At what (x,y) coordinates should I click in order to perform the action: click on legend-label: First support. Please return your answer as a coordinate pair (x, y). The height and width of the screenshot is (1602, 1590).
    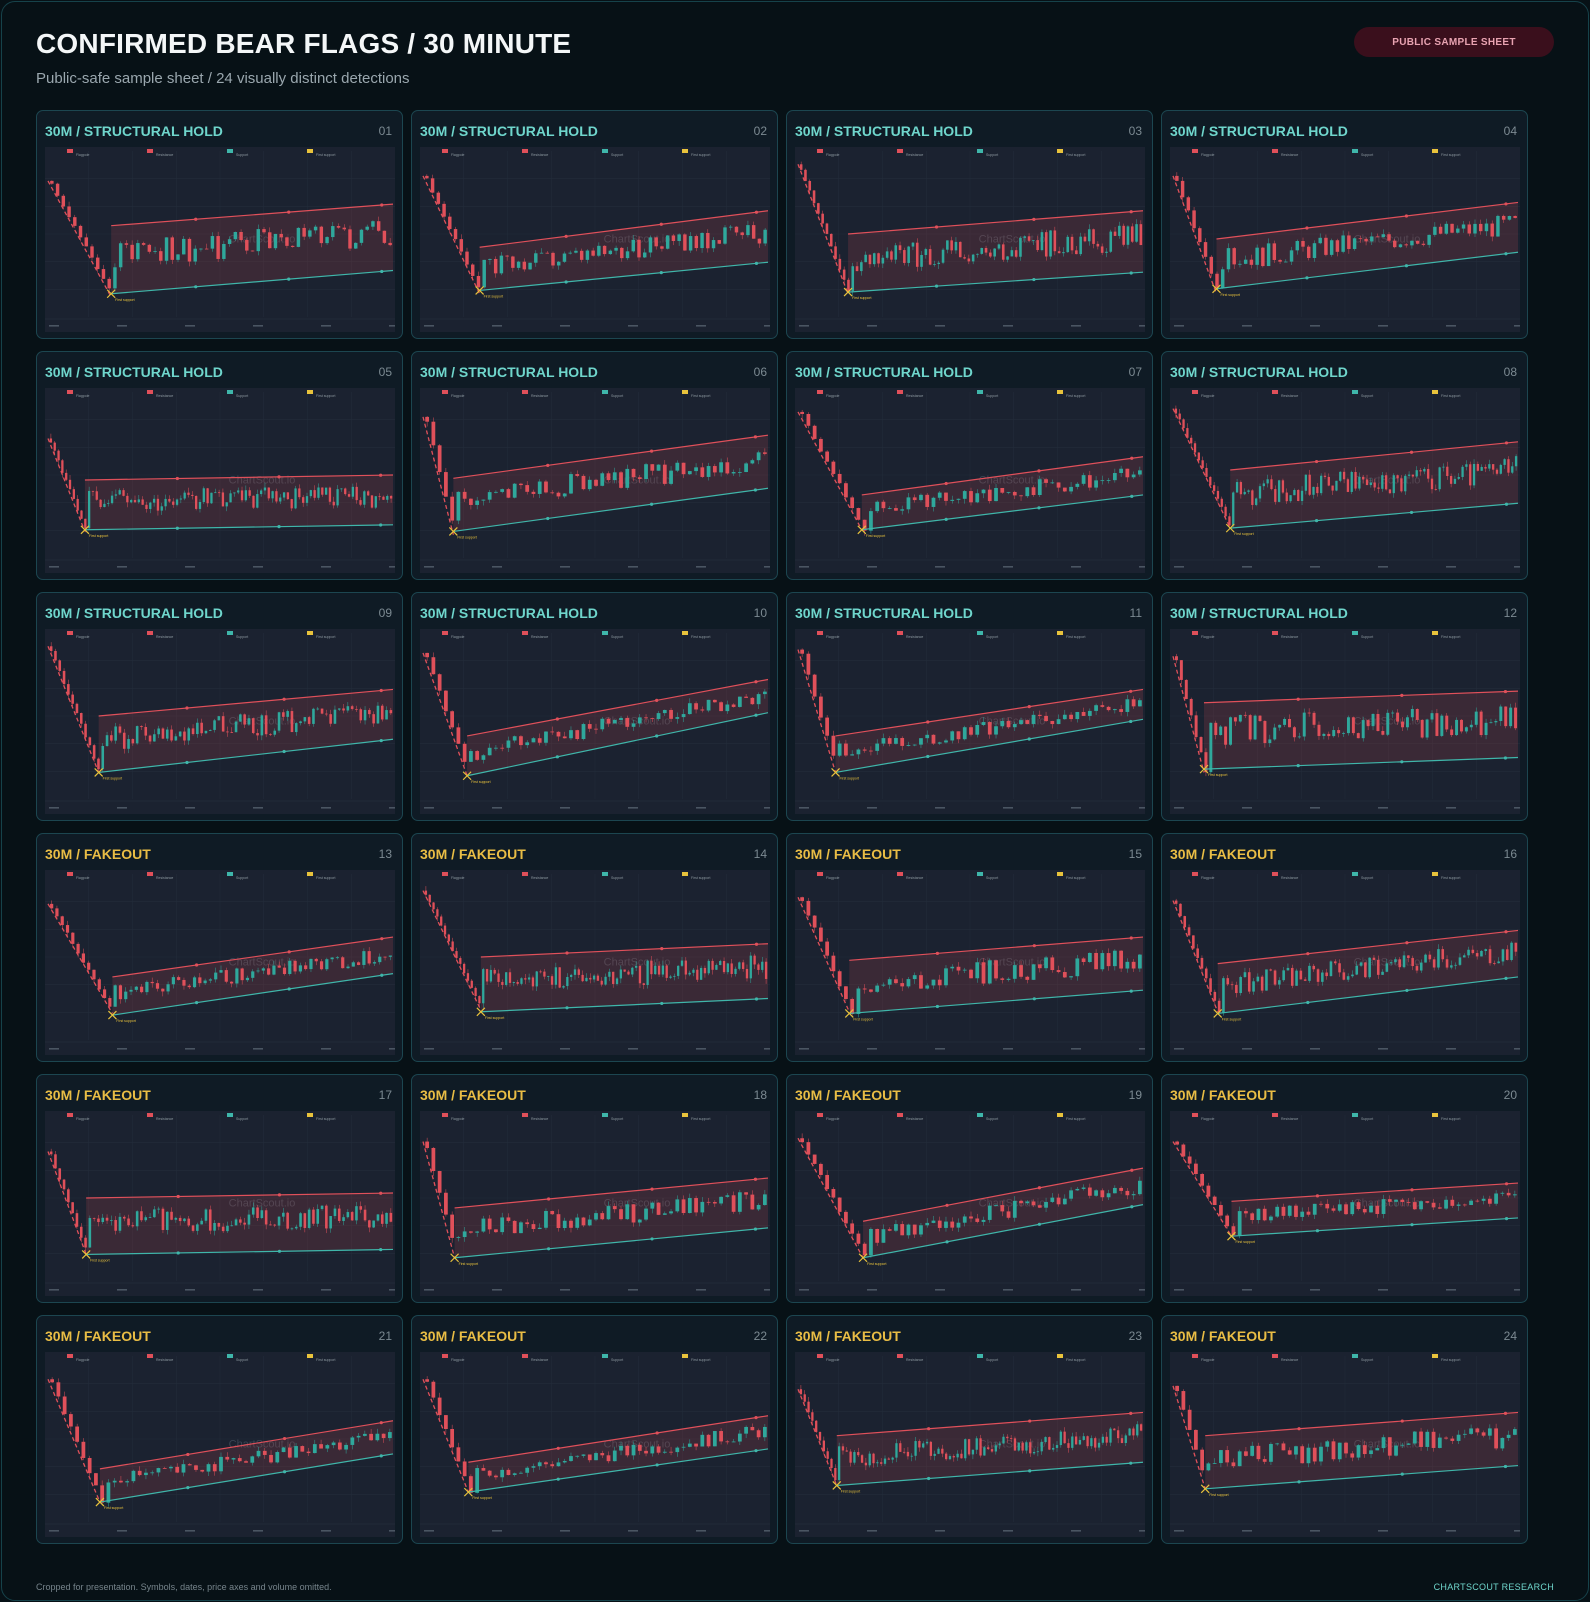
    Looking at the image, I should click on (325, 1360).